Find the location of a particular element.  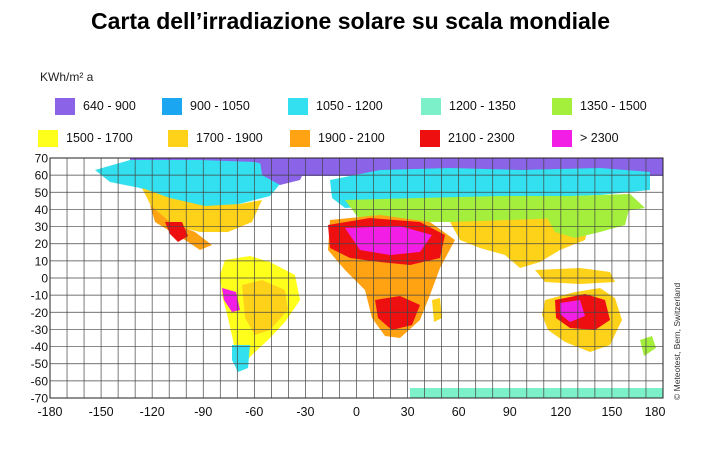

legend-label-5: 1350 - 1500 is located at coordinates (613, 106).